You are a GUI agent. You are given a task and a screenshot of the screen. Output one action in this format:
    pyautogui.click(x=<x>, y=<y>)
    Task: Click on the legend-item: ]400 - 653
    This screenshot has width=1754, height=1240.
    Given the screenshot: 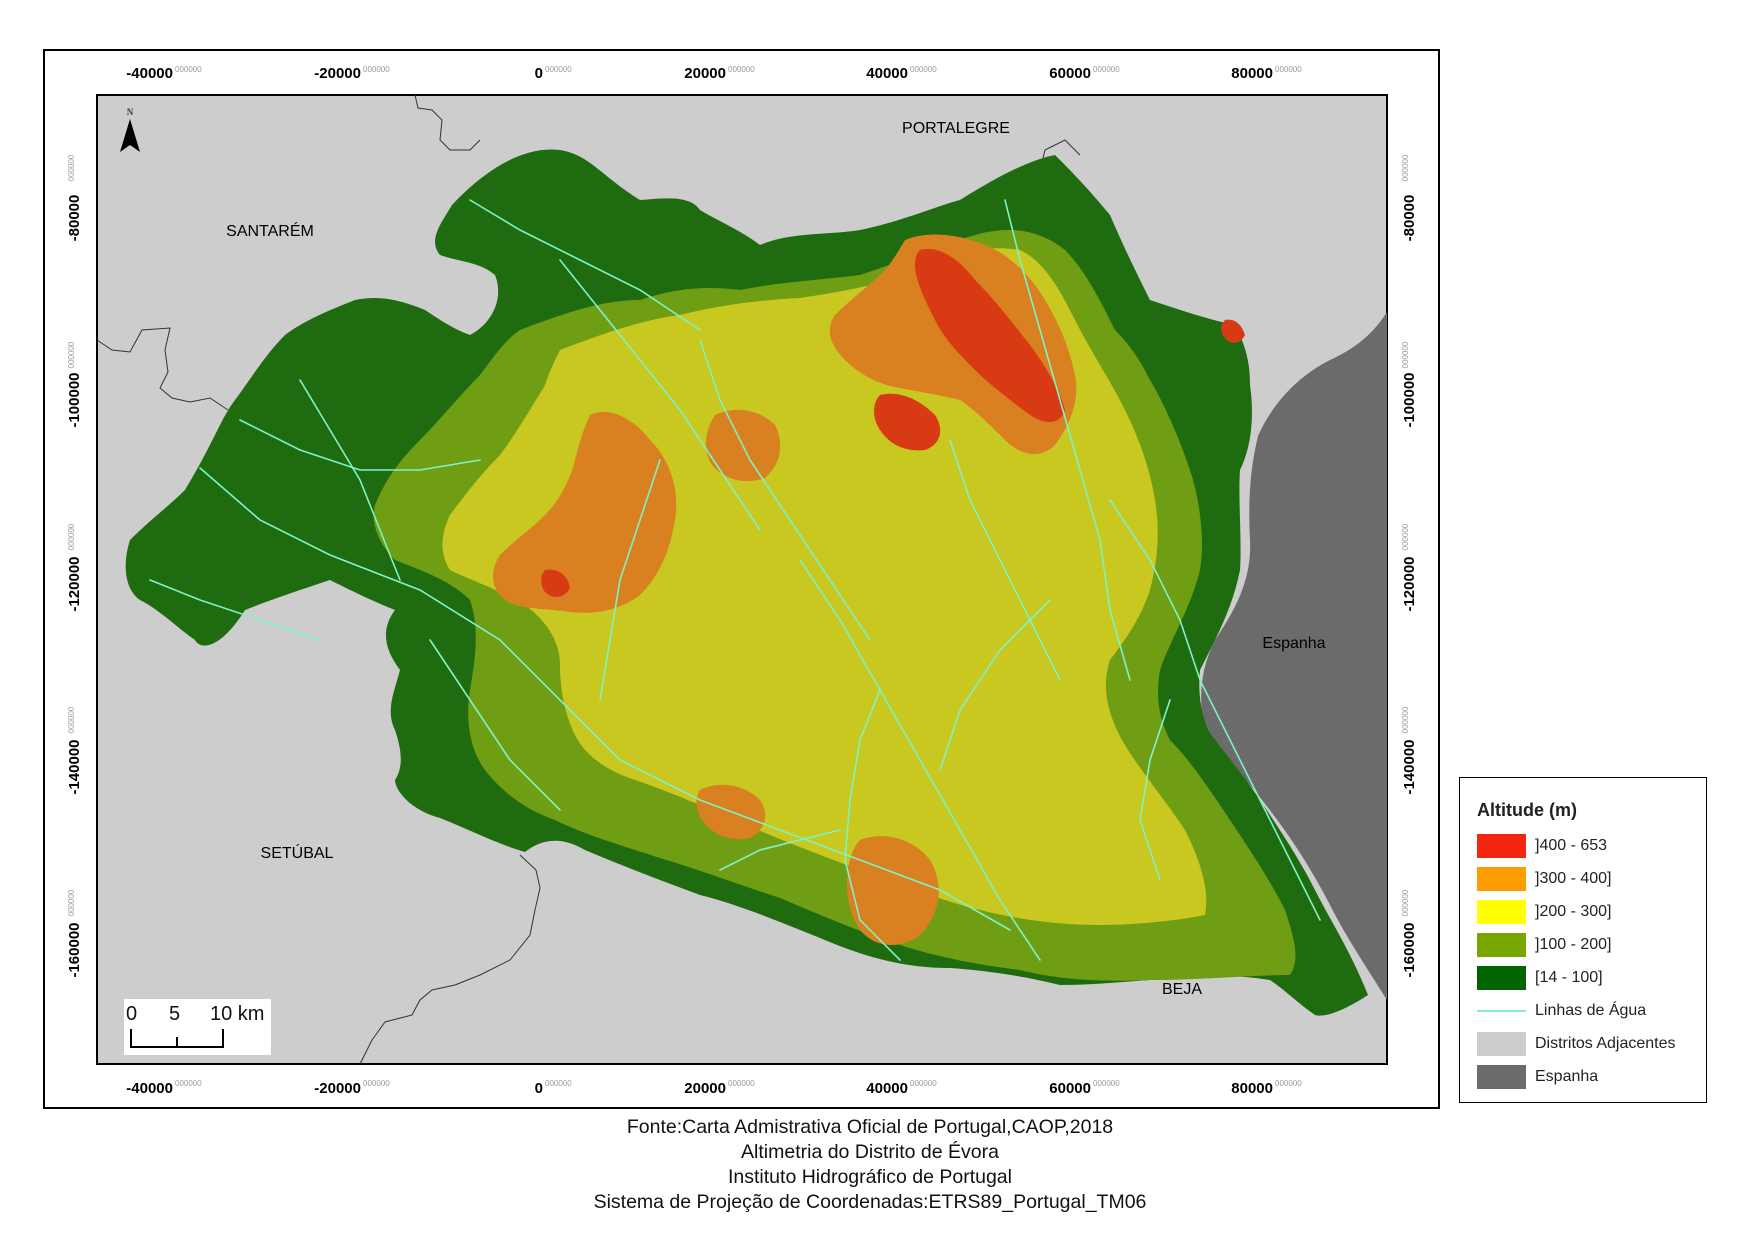 What is the action you would take?
    pyautogui.click(x=1587, y=846)
    